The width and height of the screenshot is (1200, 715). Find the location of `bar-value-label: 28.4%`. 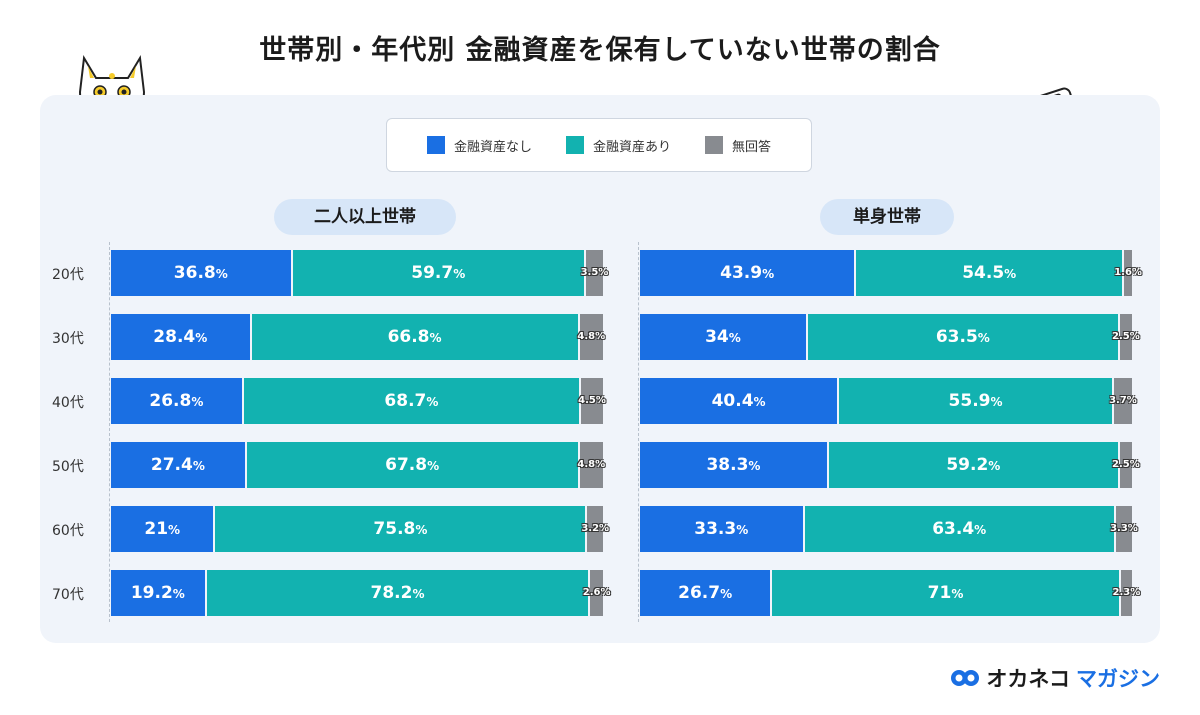

bar-value-label: 28.4% is located at coordinates (180, 337).